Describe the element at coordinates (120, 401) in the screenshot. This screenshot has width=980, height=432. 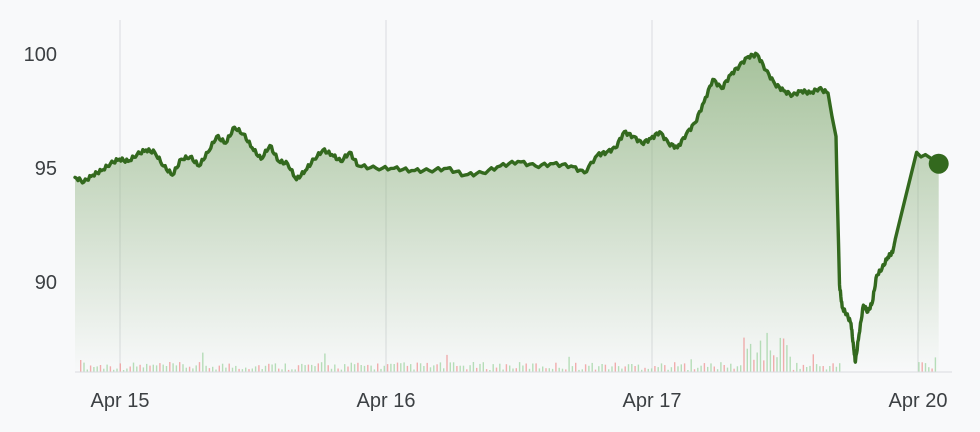
I see `x-tick-label: Apr 15` at that location.